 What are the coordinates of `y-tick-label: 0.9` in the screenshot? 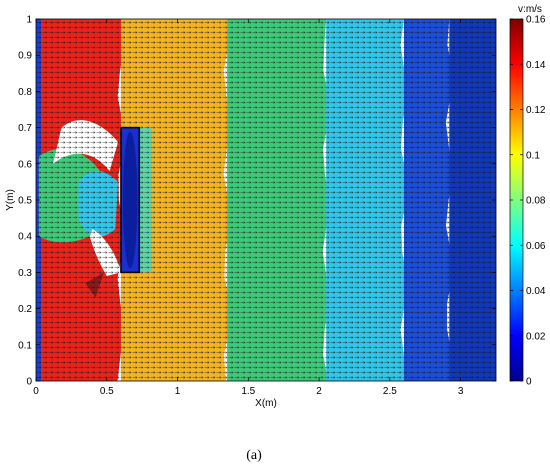 It's located at (25, 56).